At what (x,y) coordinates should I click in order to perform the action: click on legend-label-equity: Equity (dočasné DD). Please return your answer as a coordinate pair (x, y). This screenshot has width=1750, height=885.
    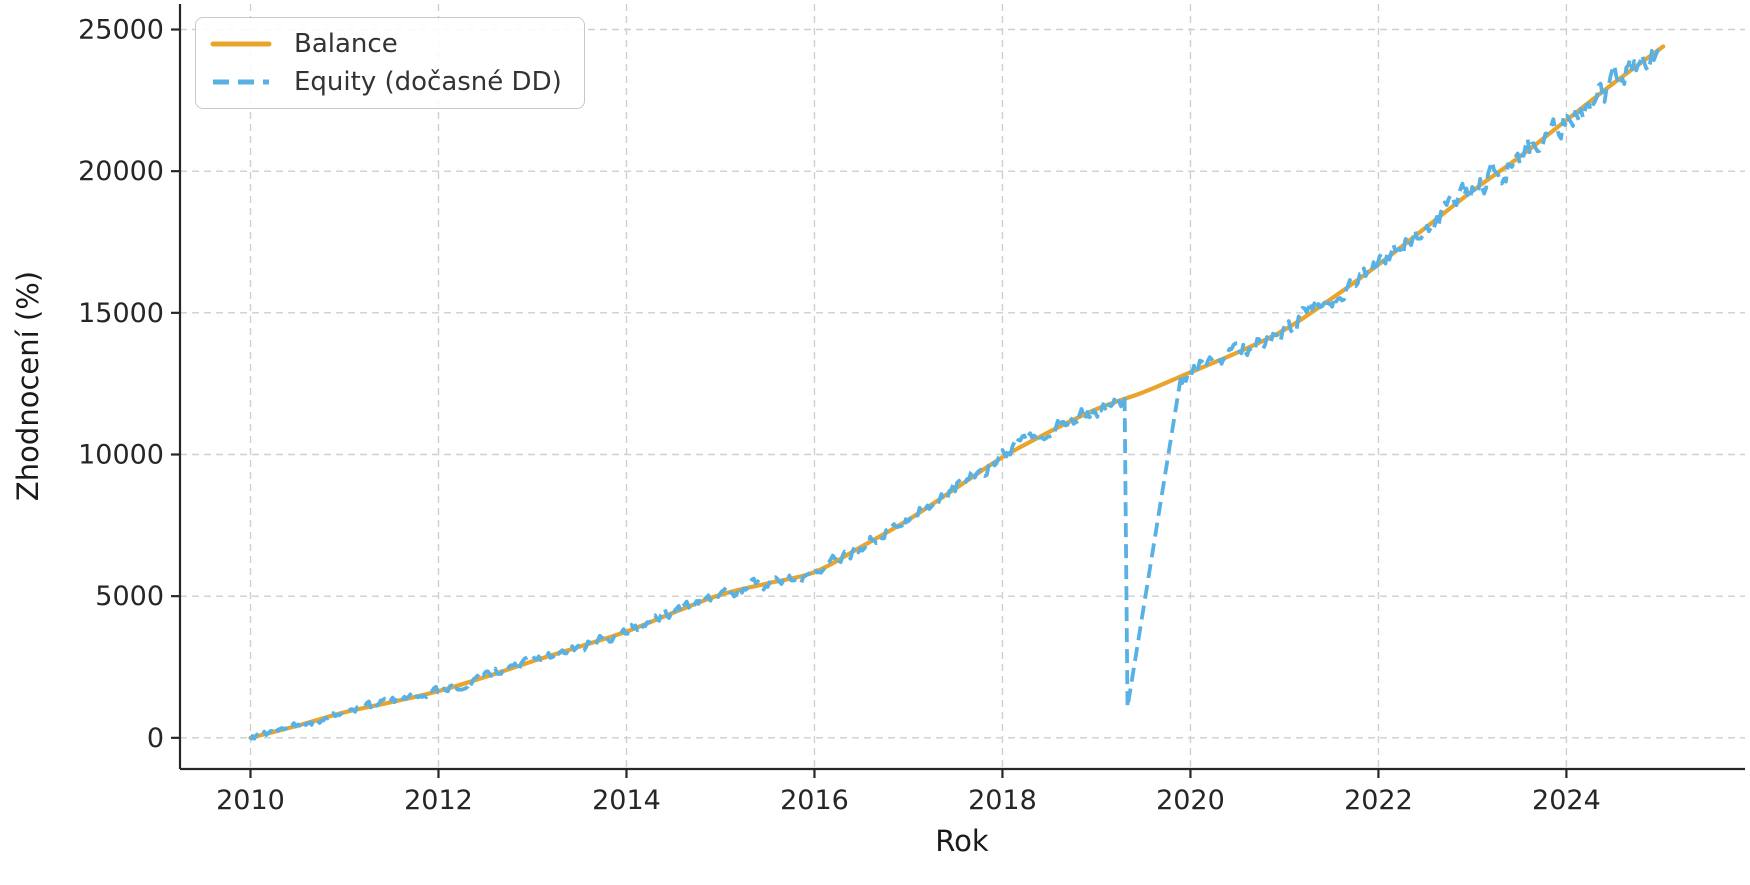
    Looking at the image, I should click on (428, 82).